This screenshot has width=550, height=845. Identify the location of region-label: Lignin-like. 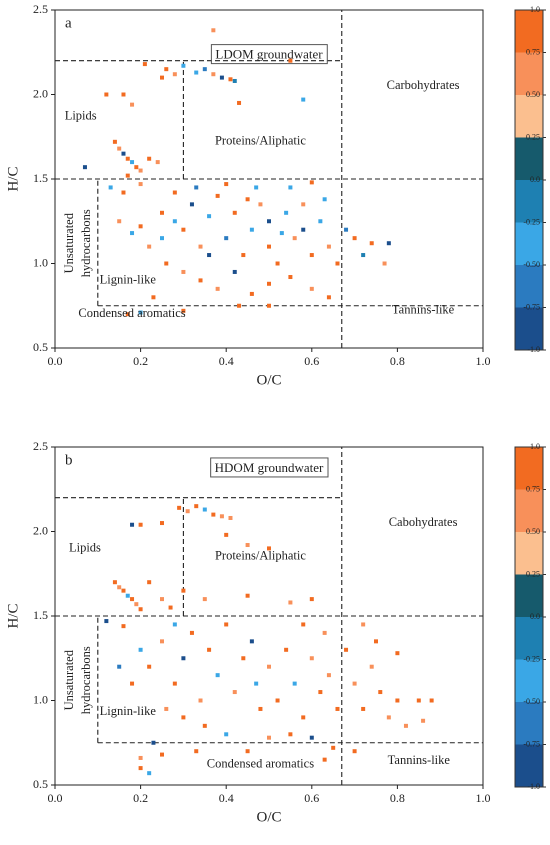
(128, 711).